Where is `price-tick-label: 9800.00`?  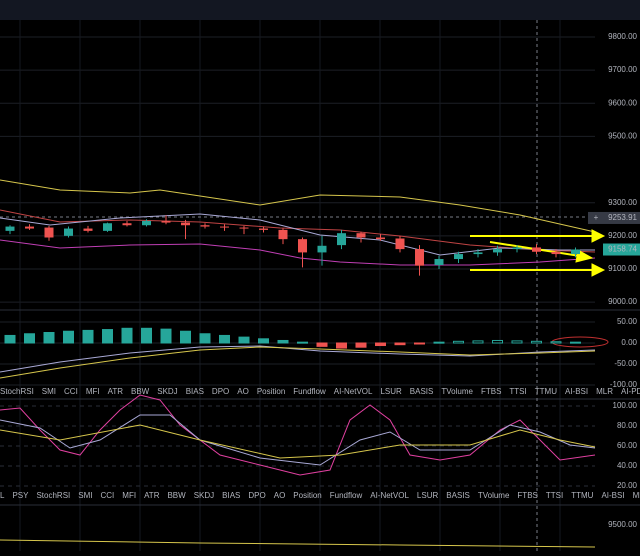
price-tick-label: 9800.00 is located at coordinates (622, 36).